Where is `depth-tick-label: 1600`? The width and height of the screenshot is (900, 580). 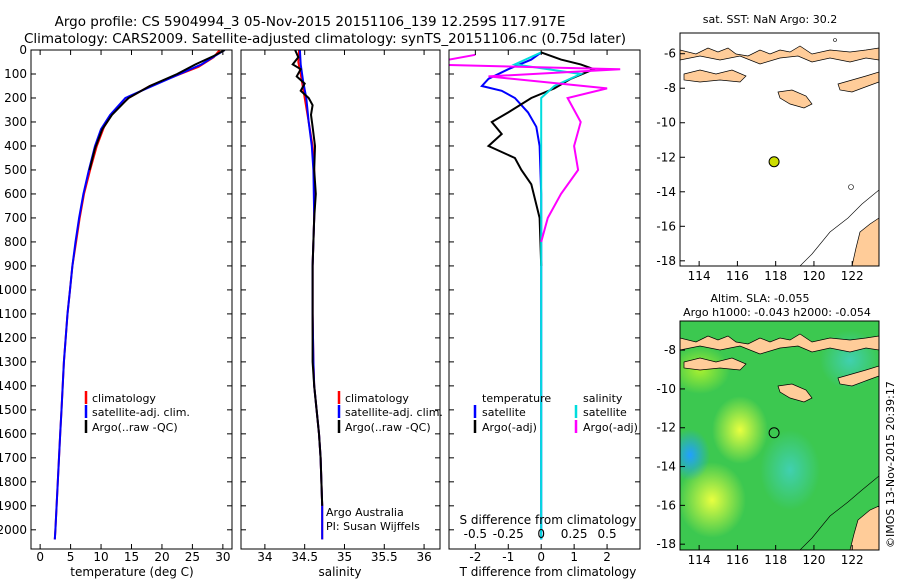
depth-tick-label: 1600 is located at coordinates (13, 434).